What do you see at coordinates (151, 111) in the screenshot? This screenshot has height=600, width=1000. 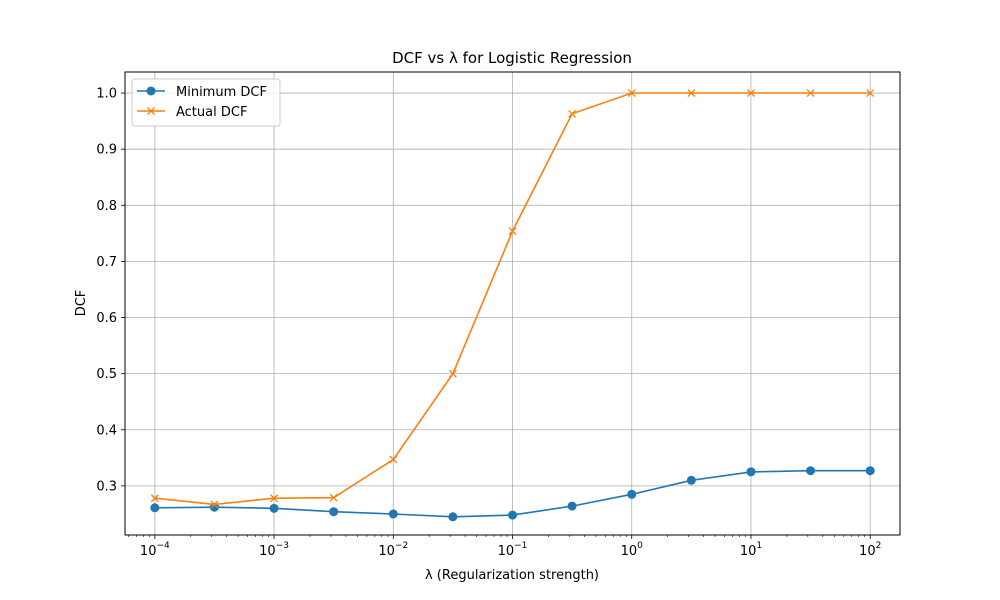 I see `legend-marker-actual-dcf` at bounding box center [151, 111].